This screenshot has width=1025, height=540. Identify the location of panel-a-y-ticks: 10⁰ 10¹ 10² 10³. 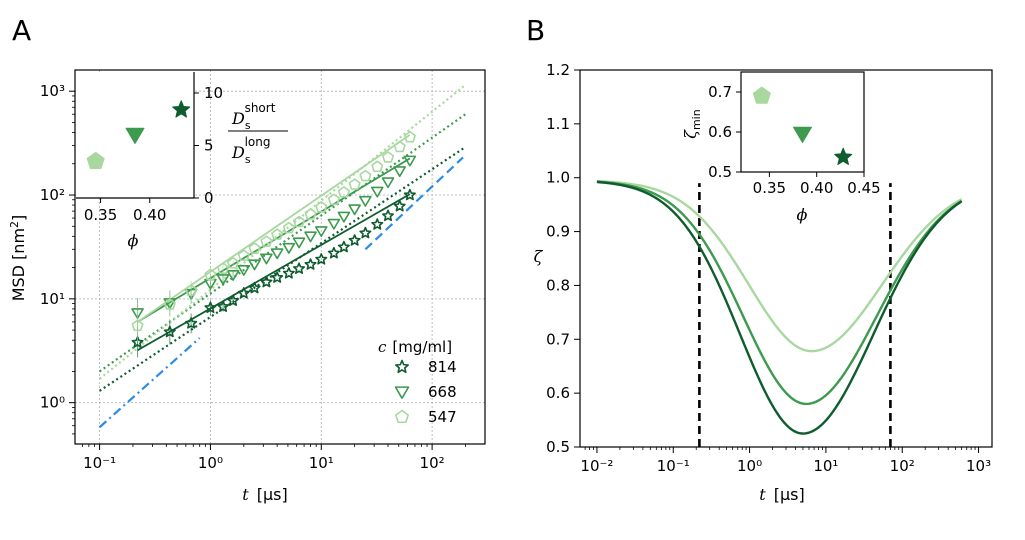
(57, 258).